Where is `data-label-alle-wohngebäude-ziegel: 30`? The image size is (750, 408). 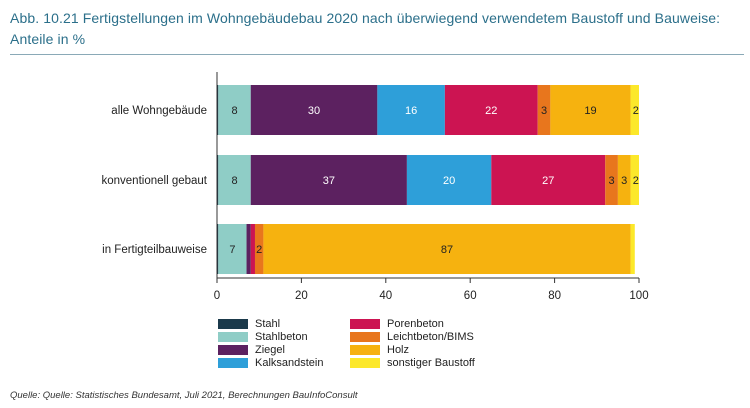 data-label-alle-wohngebäude-ziegel: 30 is located at coordinates (314, 111).